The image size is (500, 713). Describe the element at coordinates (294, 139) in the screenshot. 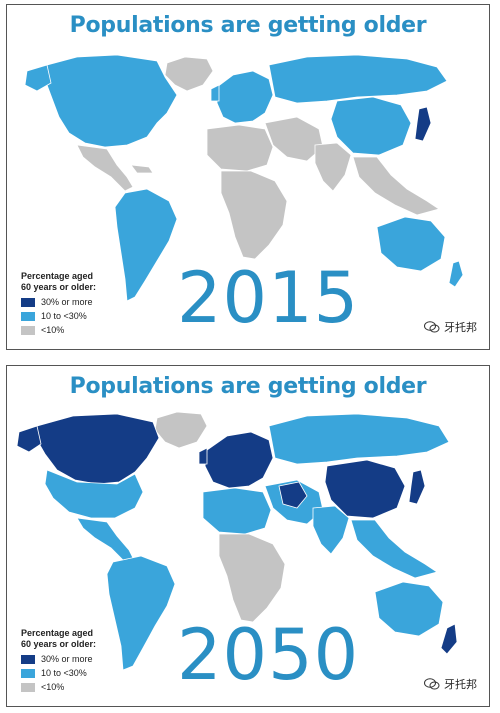

I see `region-middle-east` at that location.